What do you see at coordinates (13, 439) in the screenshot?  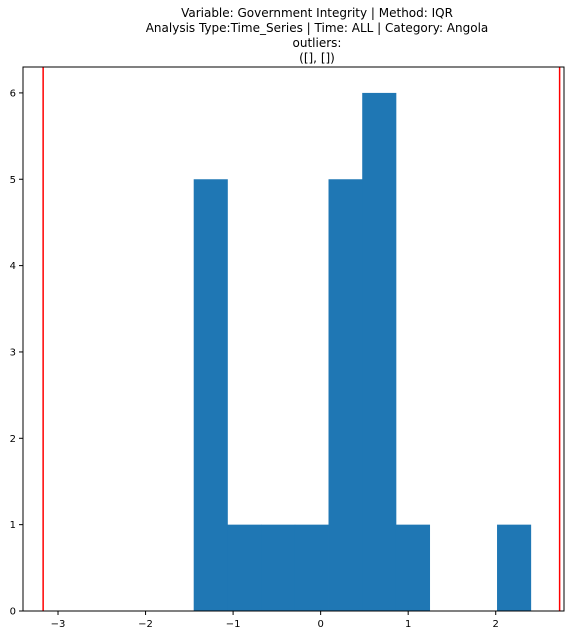 I see `y-tick-label-2: 2` at bounding box center [13, 439].